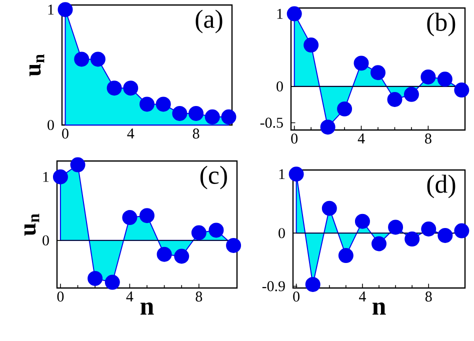 The width and height of the screenshot is (474, 341). What do you see at coordinates (209, 22) in the screenshot?
I see `annotation: (a)` at bounding box center [209, 22].